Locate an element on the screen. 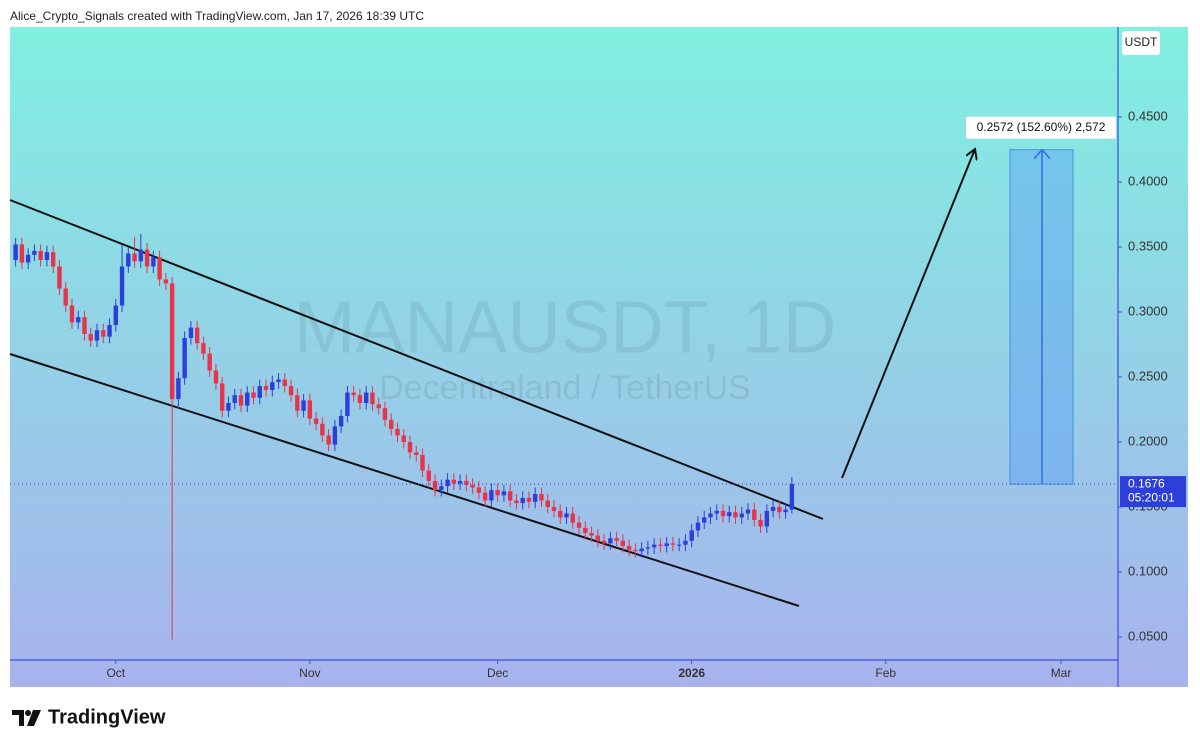 The image size is (1200, 747). last-price-box is located at coordinates (1153, 492).